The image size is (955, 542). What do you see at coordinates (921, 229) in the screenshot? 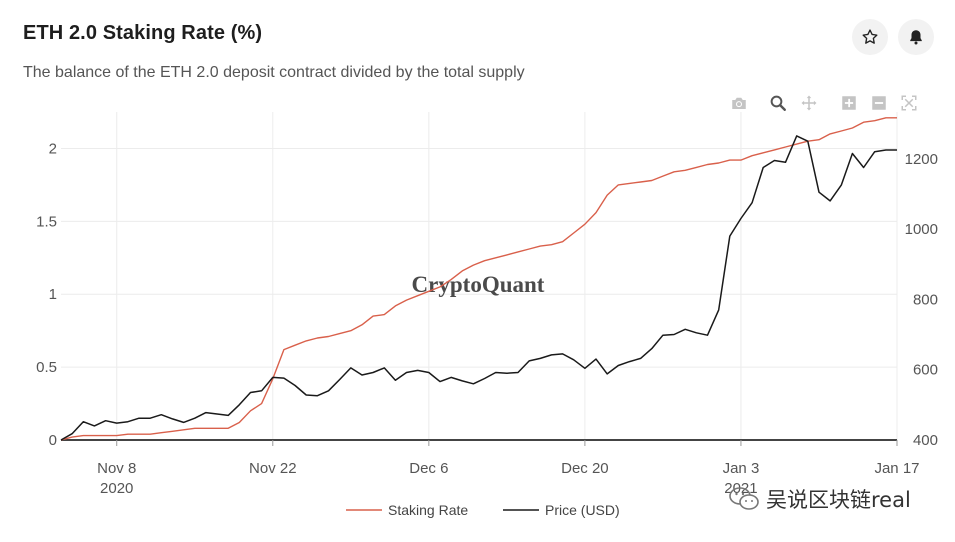
I see `y-right-tick-label: 1000` at bounding box center [921, 229].